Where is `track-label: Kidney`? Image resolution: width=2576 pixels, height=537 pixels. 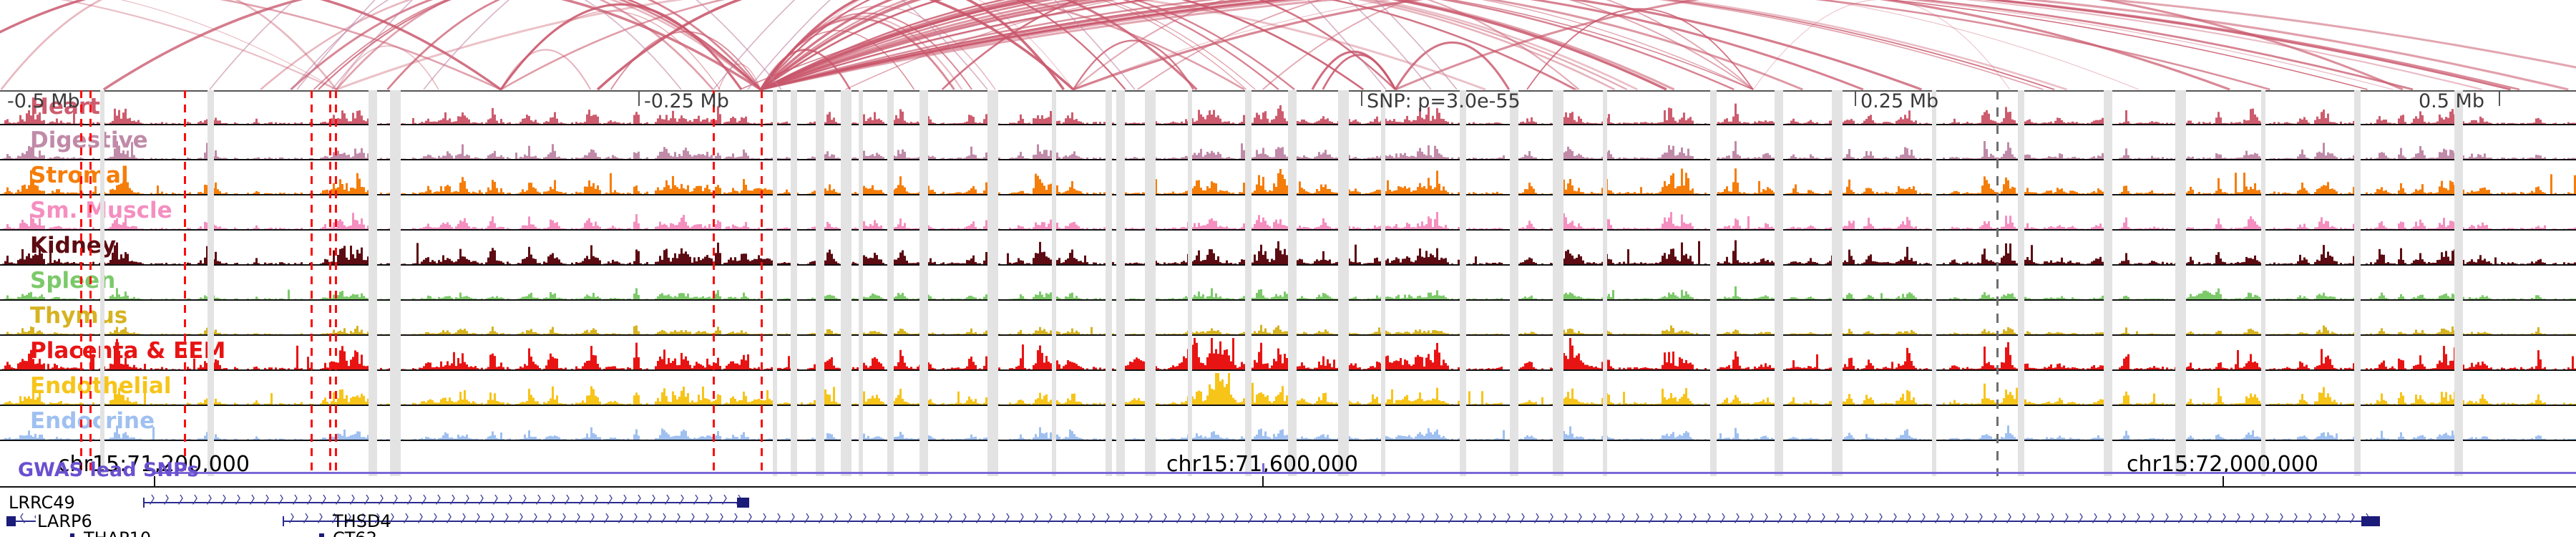
track-label: Kidney is located at coordinates (73, 245).